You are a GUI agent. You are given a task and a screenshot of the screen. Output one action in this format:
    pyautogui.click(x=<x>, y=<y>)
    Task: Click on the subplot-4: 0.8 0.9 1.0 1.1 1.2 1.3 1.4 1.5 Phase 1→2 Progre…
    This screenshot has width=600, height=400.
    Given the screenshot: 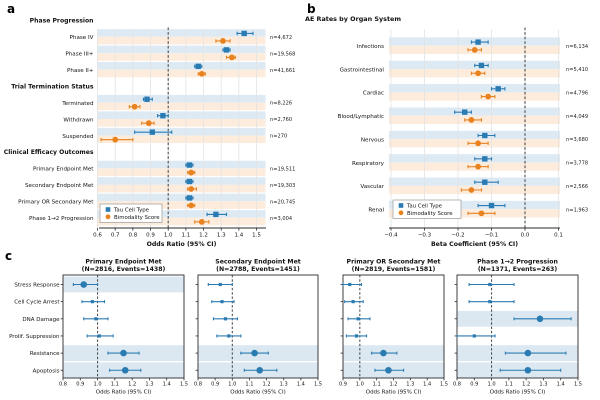 What is the action you would take?
    pyautogui.click(x=517, y=327)
    